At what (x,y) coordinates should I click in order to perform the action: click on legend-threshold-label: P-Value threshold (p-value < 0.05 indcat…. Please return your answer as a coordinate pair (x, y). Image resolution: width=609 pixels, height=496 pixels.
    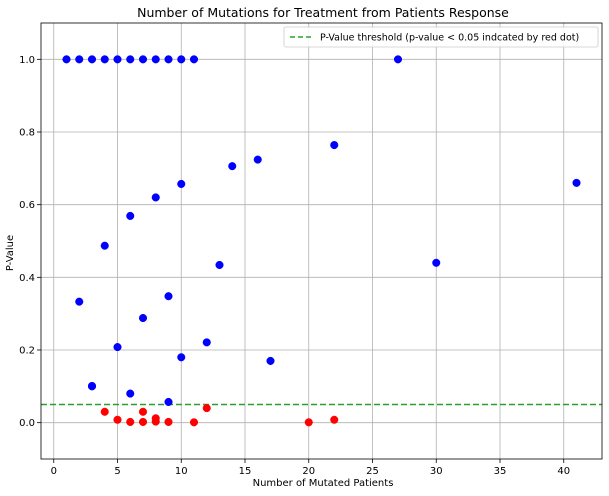
    Looking at the image, I should click on (449, 38).